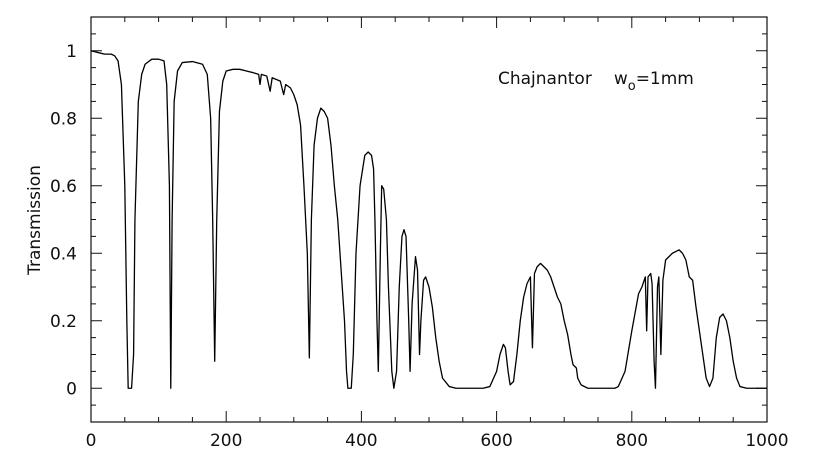 Image resolution: width=819 pixels, height=466 pixels. I want to click on y-tick-label: 1, so click(71, 52).